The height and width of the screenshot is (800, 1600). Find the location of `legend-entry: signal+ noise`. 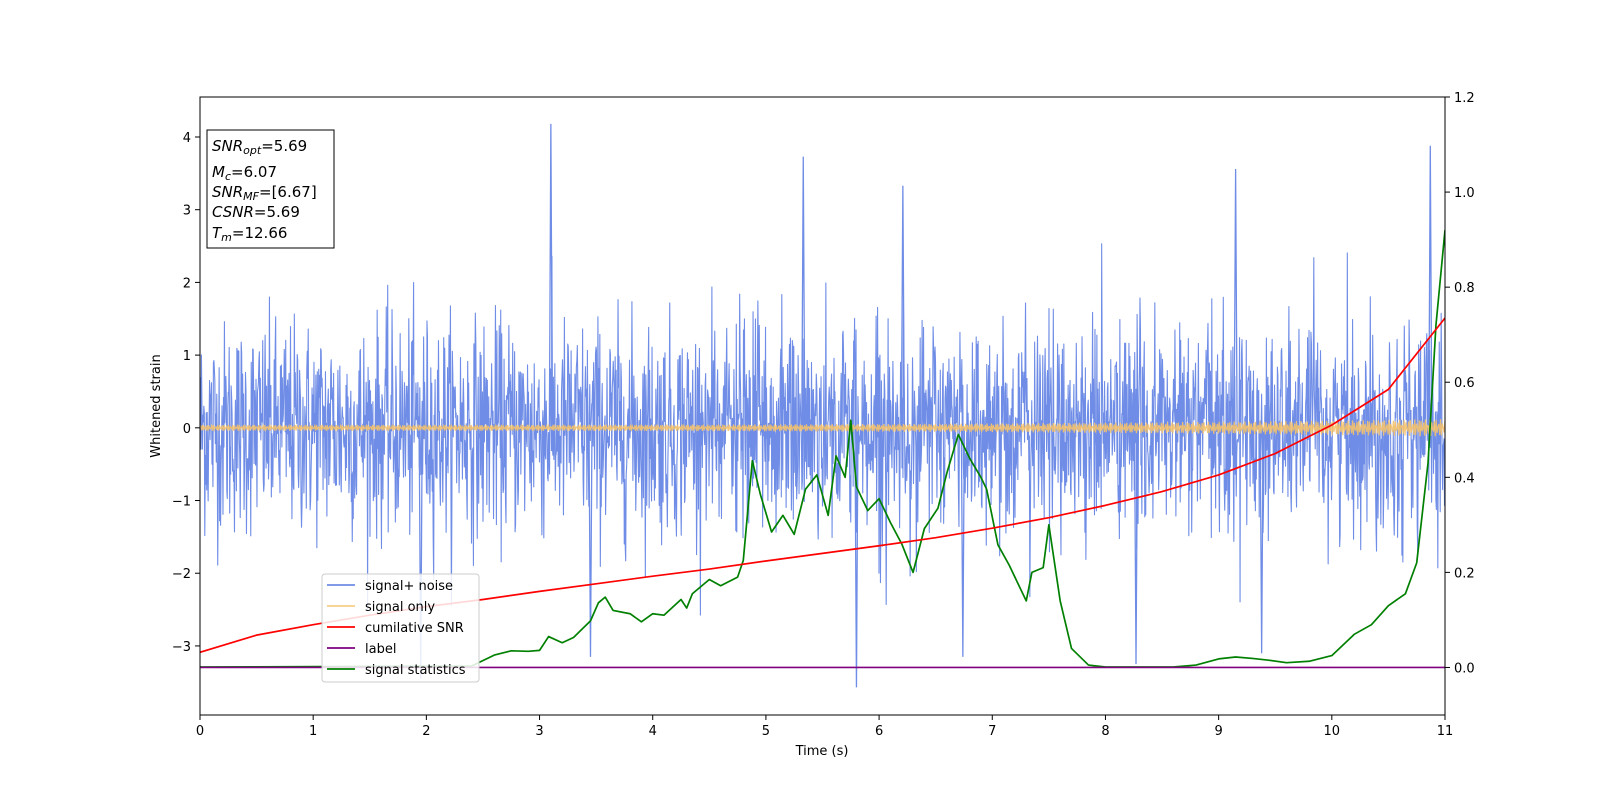

legend-entry: signal+ noise is located at coordinates (409, 586).